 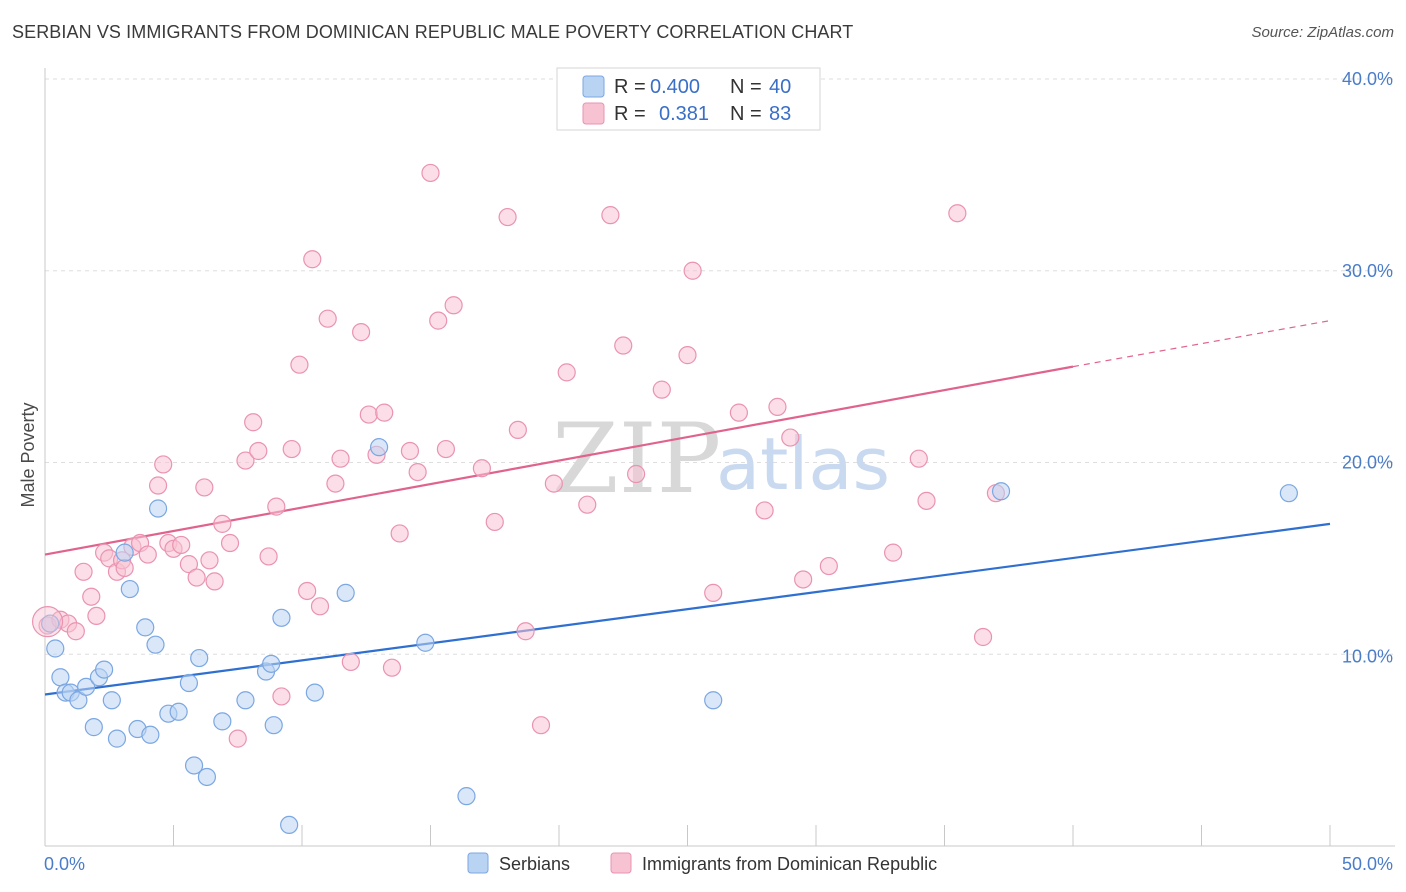 I want to click on bottom-legend-swatch-dominican, so click(x=621, y=863).